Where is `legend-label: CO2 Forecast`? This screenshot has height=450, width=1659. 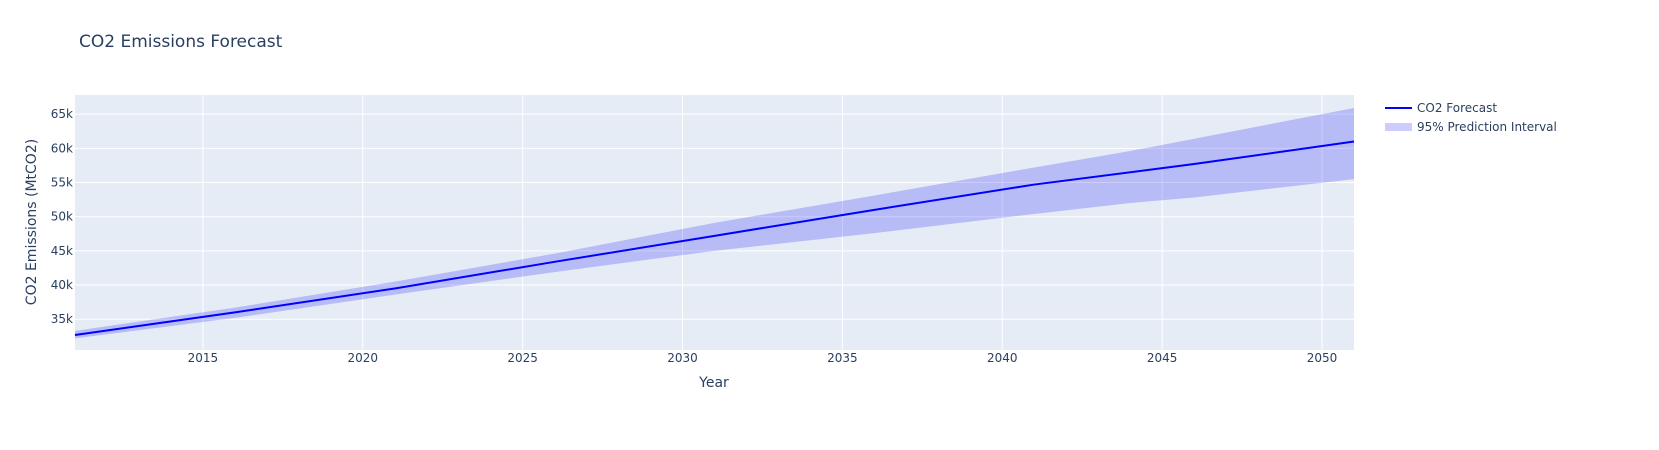
legend-label: CO2 Forecast is located at coordinates (1457, 108).